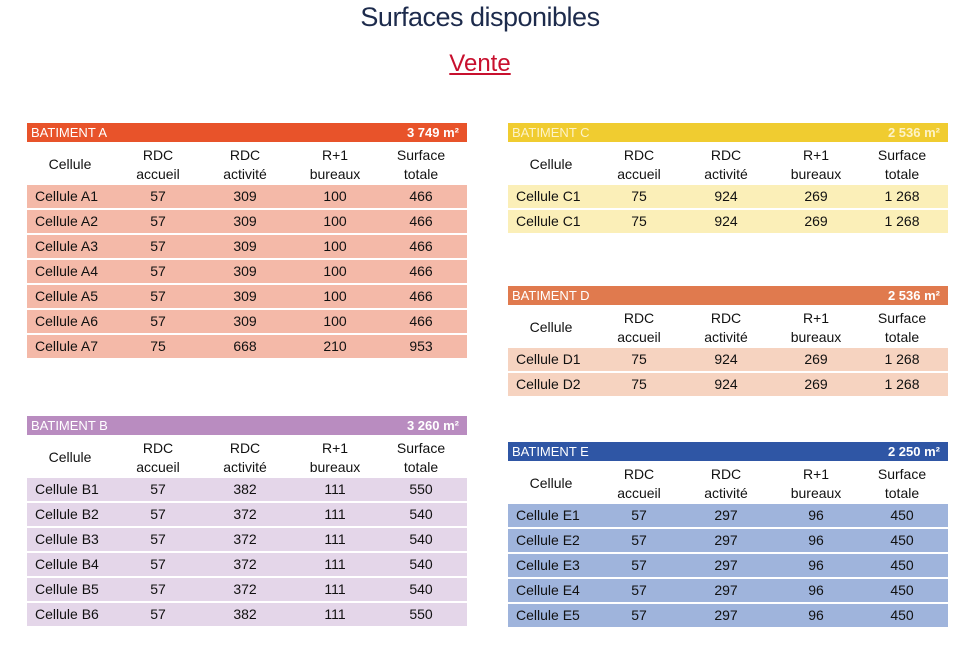 The height and width of the screenshot is (651, 960). I want to click on title: Surfaces disponibles, so click(480, 17).